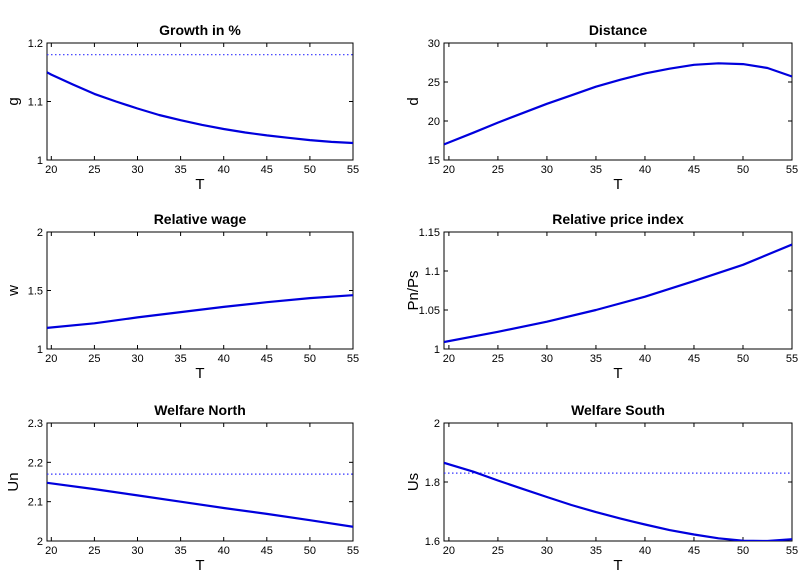  What do you see at coordinates (13, 291) in the screenshot?
I see `y-axis-label: w` at bounding box center [13, 291].